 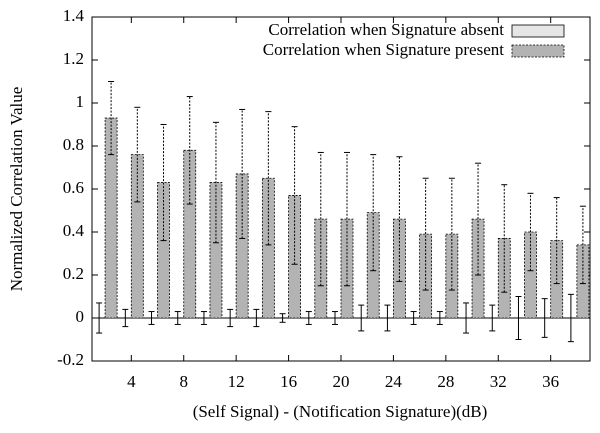 I want to click on y-axis-label: Normalized Correlation Value, so click(x=16, y=189).